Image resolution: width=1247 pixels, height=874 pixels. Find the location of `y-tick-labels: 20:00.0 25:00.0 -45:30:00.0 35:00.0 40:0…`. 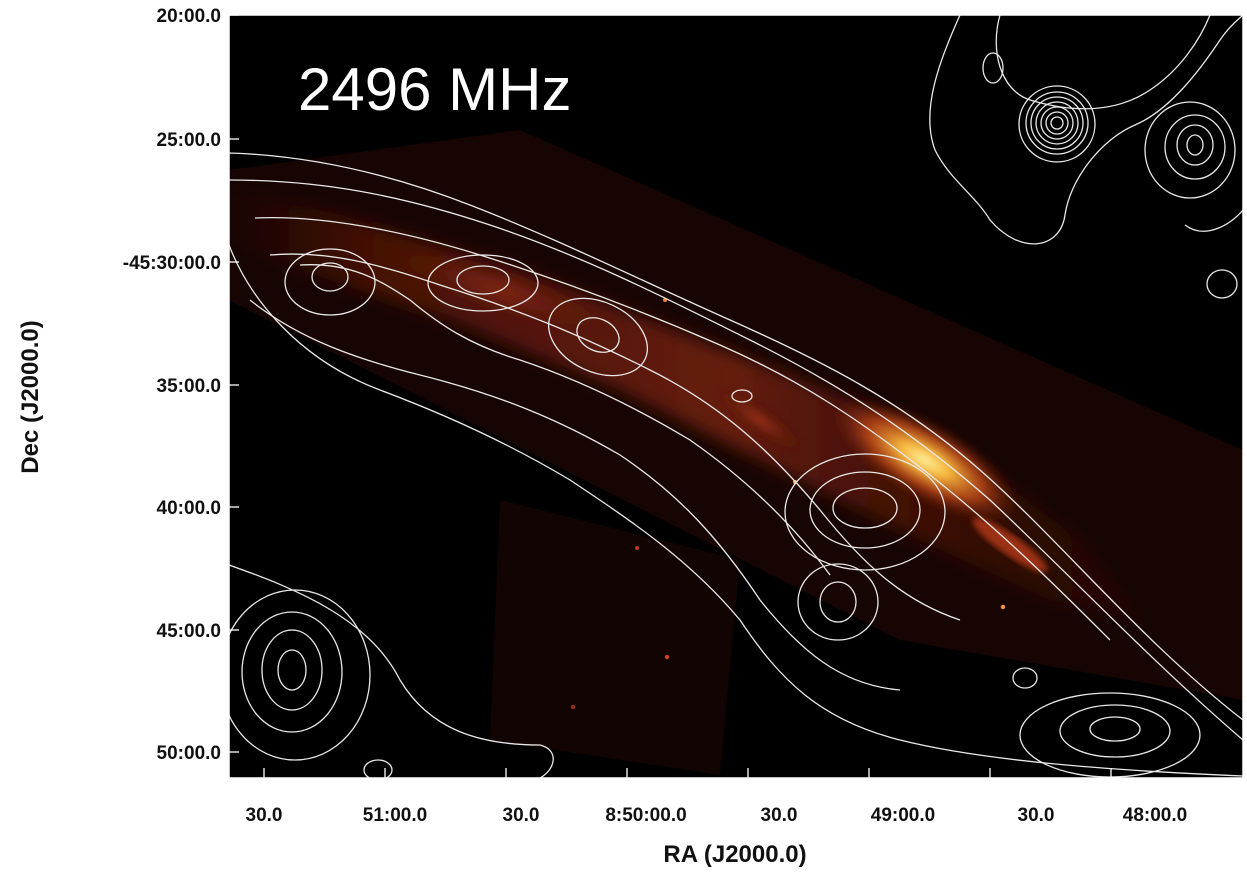

y-tick-labels: 20:00.0 25:00.0 -45:30:00.0 35:00.0 40:0… is located at coordinates (172, 385).